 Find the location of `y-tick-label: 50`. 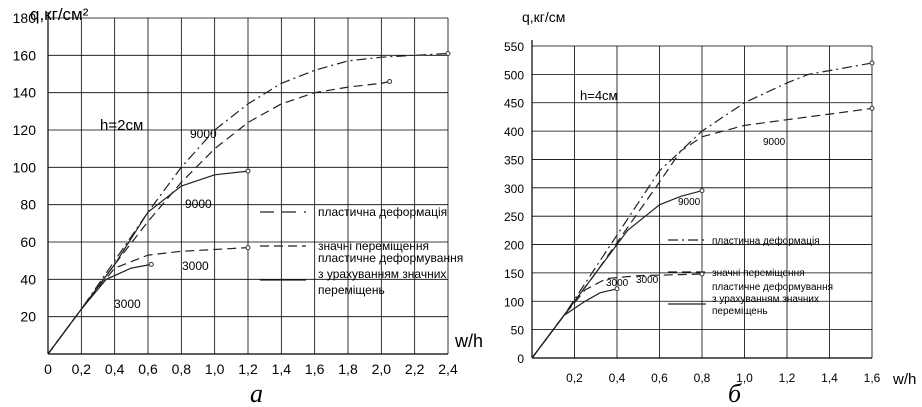

y-tick-label: 50 is located at coordinates (518, 331).